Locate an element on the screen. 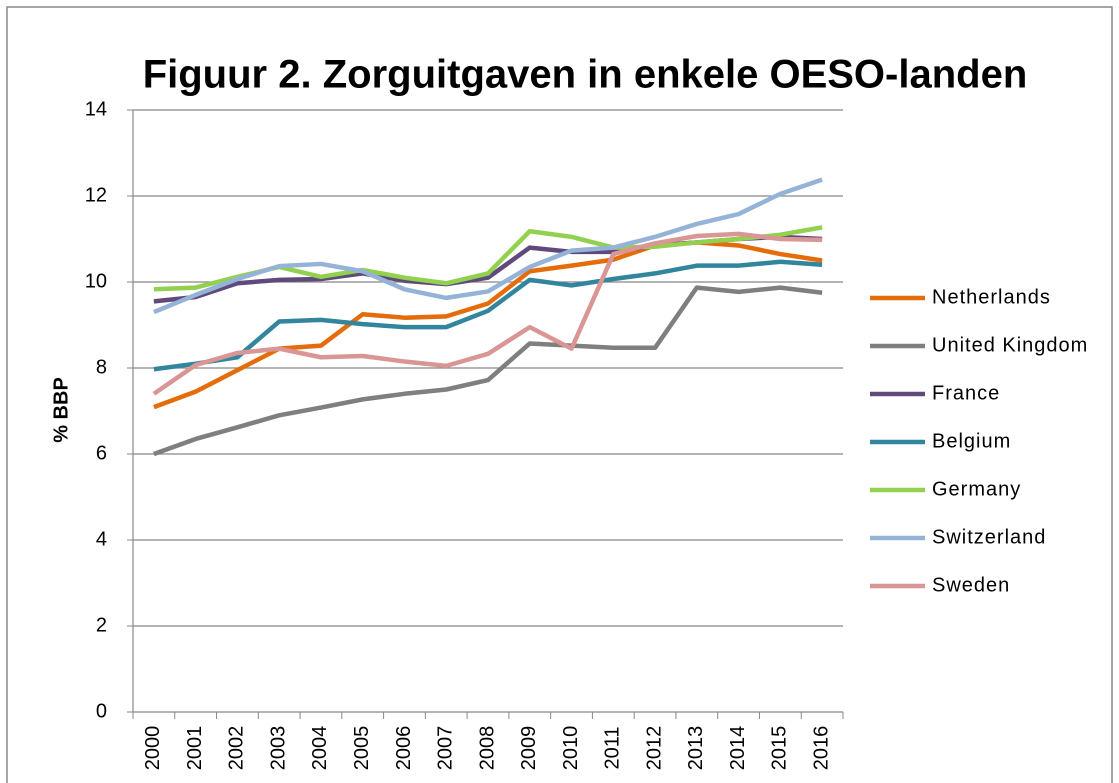 The width and height of the screenshot is (1119, 783). x-tick-label: 2014 is located at coordinates (738, 748).